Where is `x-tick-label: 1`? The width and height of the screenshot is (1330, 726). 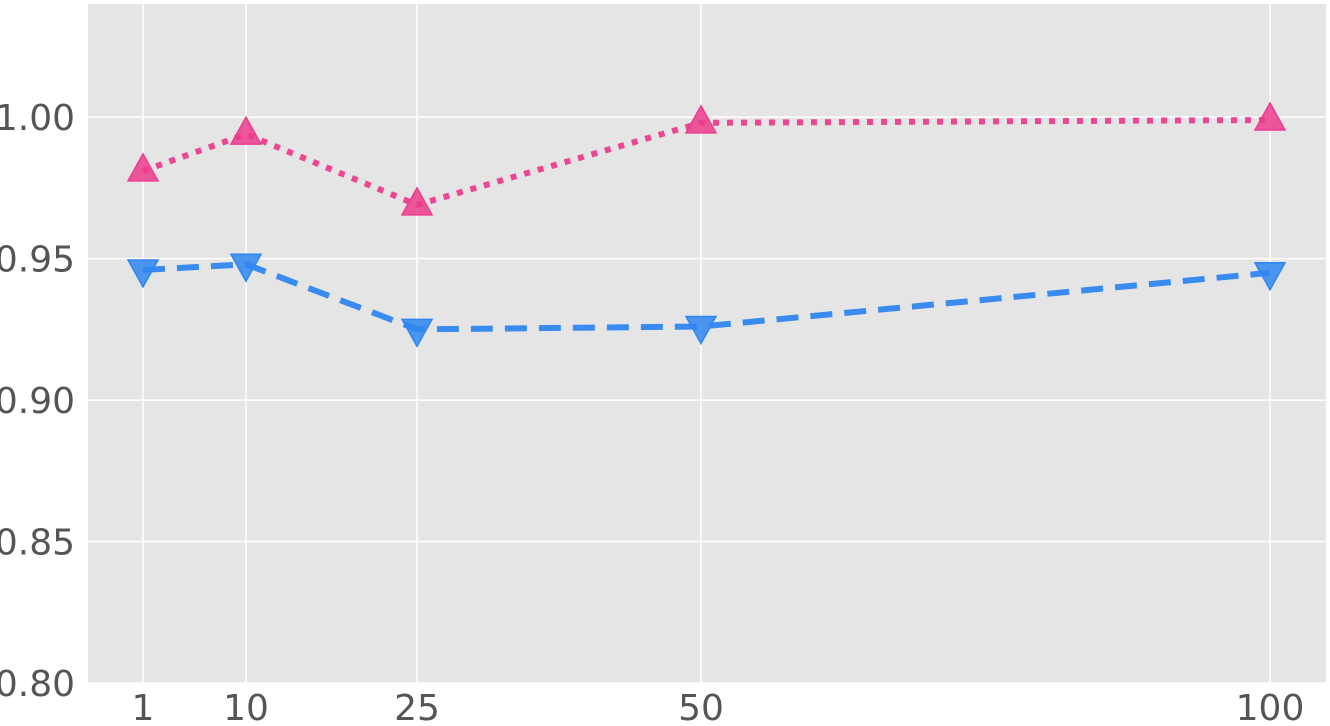 x-tick-label: 1 is located at coordinates (143, 707).